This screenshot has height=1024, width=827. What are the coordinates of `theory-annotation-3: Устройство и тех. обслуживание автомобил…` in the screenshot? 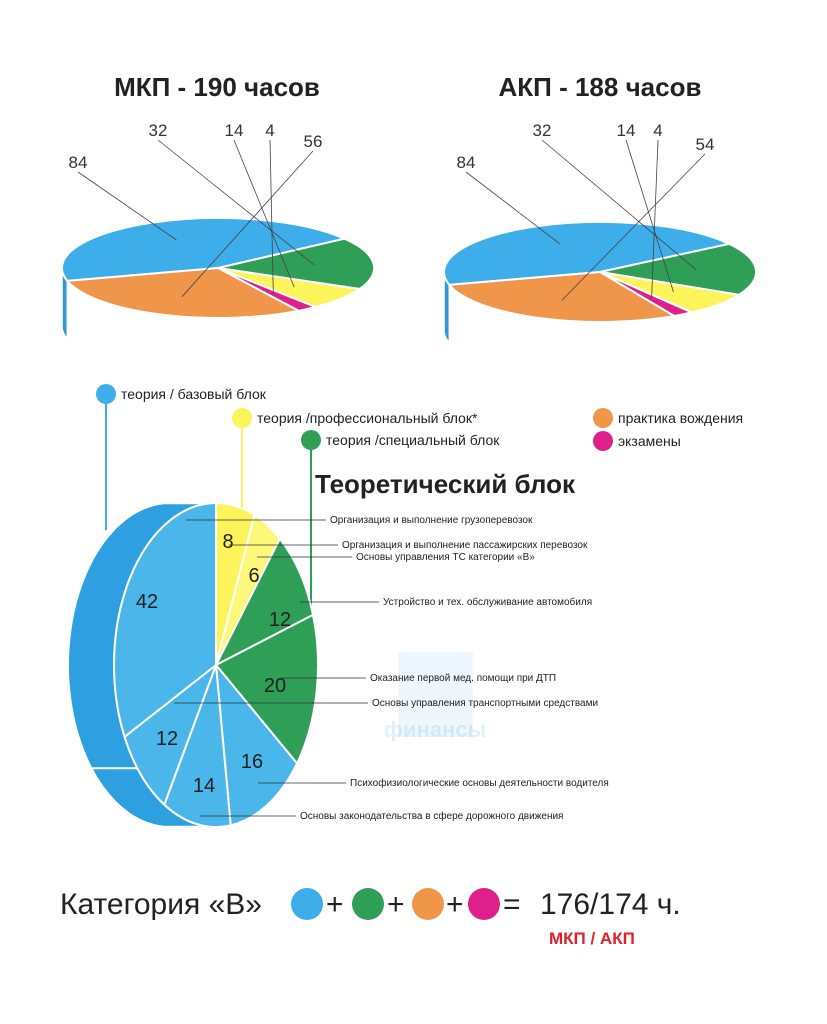 It's located at (487, 602).